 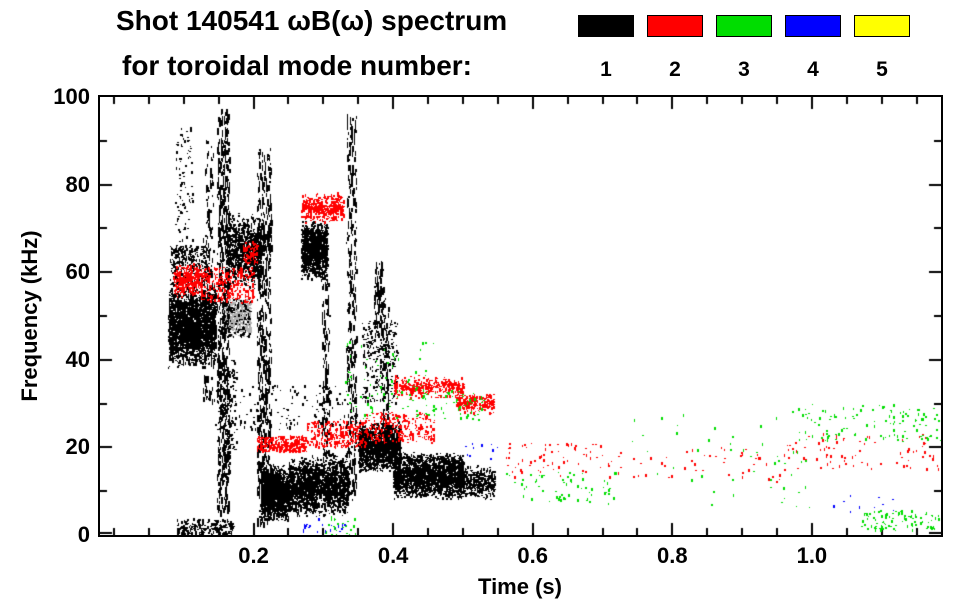 I want to click on x-tick-label: 0.8, so click(x=672, y=555).